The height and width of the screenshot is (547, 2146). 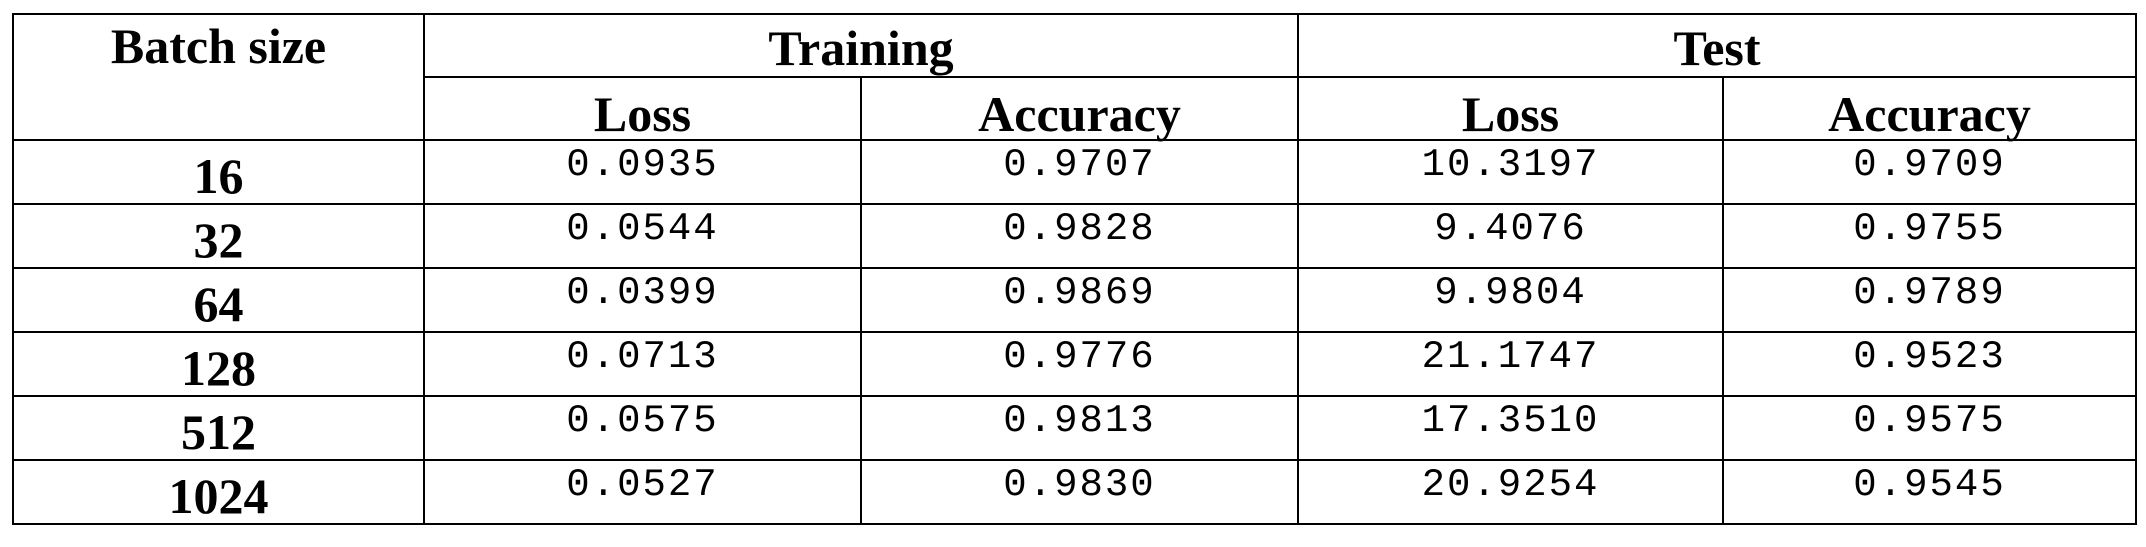 I want to click on training-accuracy-cell: 0.9828, so click(x=1079, y=236).